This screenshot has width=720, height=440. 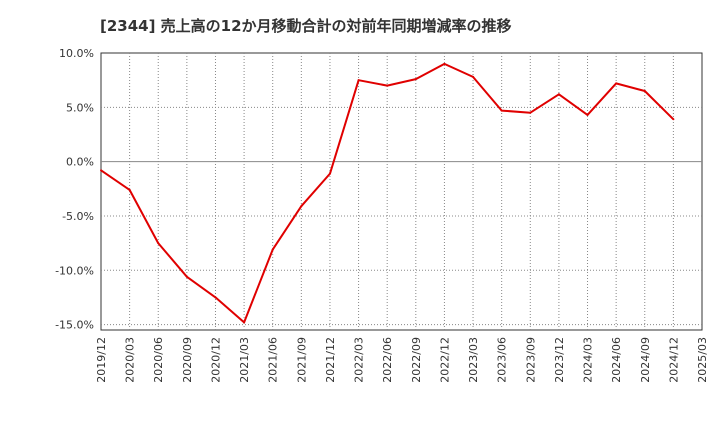 What do you see at coordinates (673, 360) in the screenshot?
I see `x-tick-label: 2024/12` at bounding box center [673, 360].